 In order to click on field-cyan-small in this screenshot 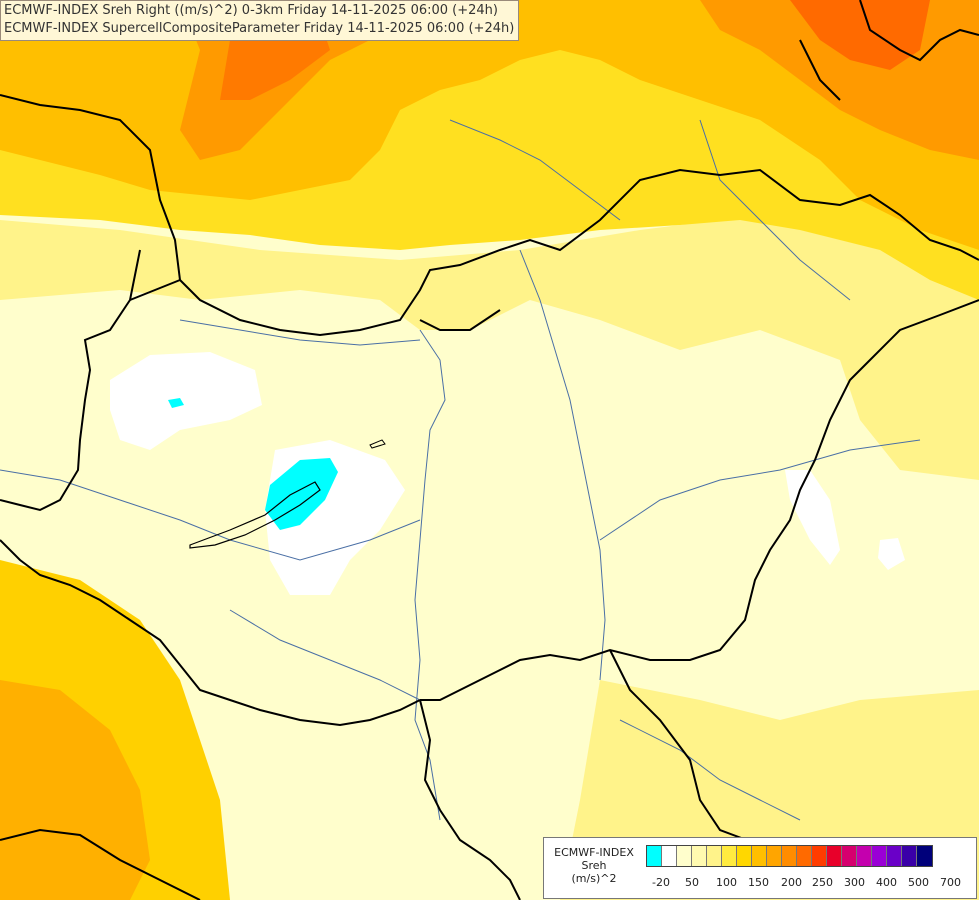, I will do `click(176, 403)`.